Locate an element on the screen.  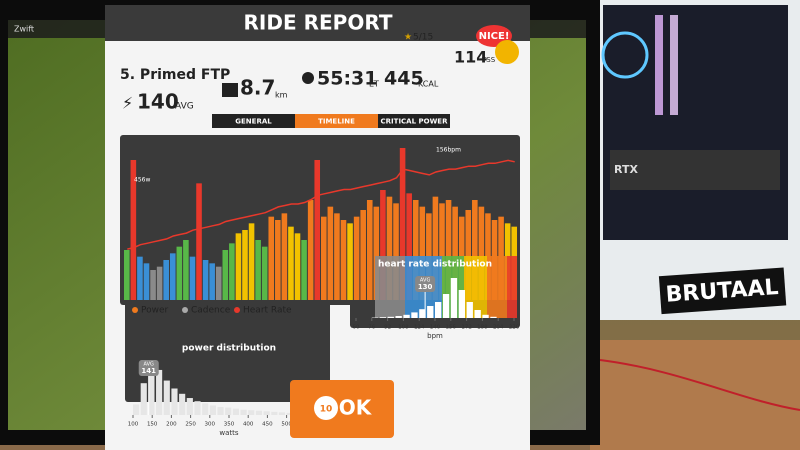
x-tick-label: 500 is located at coordinates (286, 425).